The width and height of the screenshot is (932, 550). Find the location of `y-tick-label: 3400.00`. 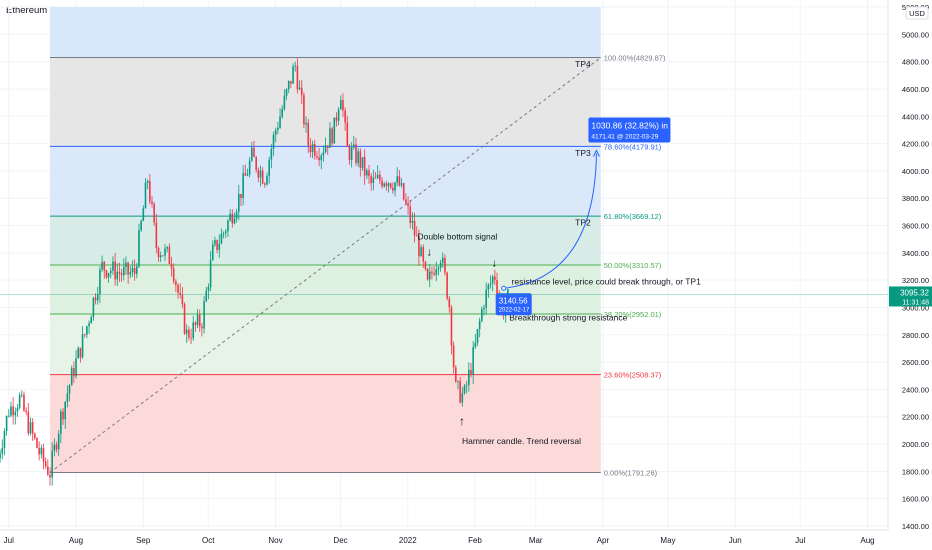

y-tick-label: 3400.00 is located at coordinates (915, 253).